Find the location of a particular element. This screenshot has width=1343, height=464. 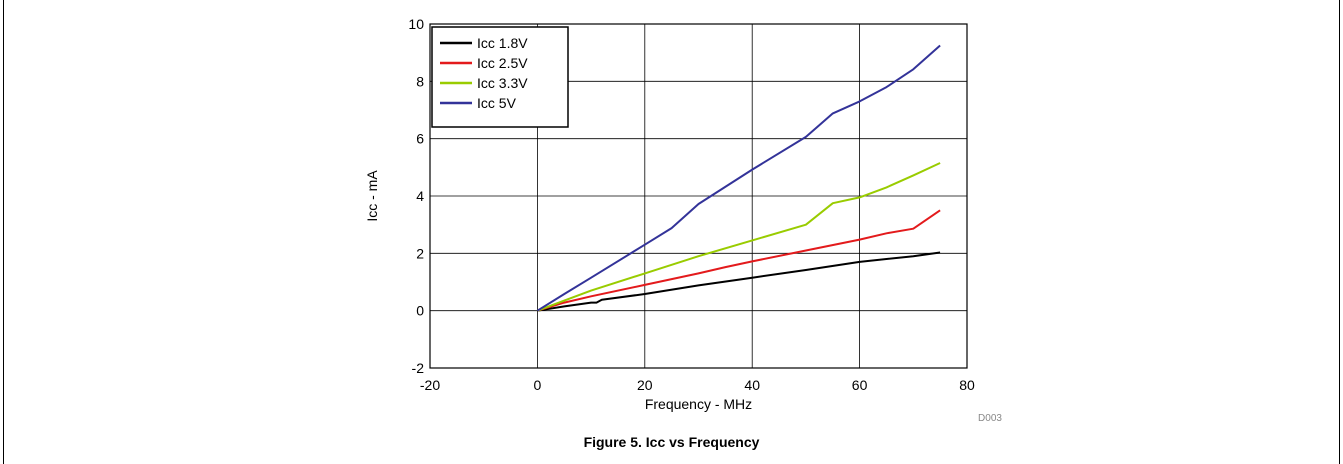

legend: Icc 1.8V Icc 2.5V Icc 3.3V Icc 5V is located at coordinates (500, 77).